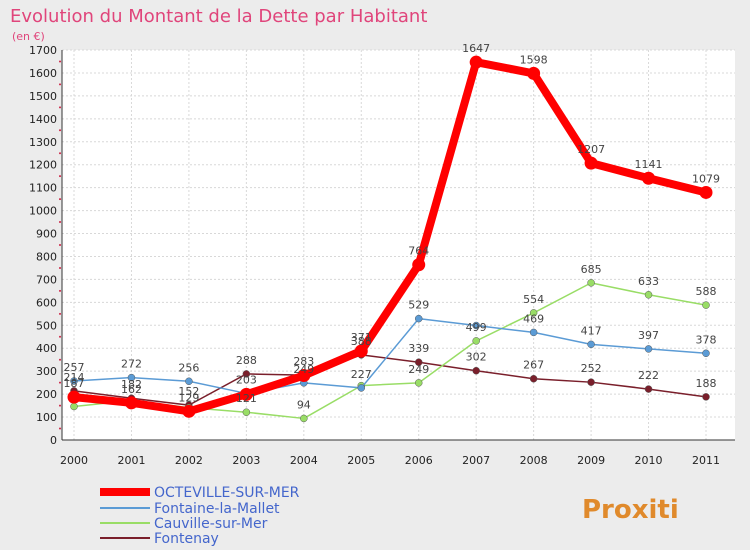 The width and height of the screenshot is (750, 550). Describe the element at coordinates (418, 305) in the screenshot. I see `data-label: 529` at that location.